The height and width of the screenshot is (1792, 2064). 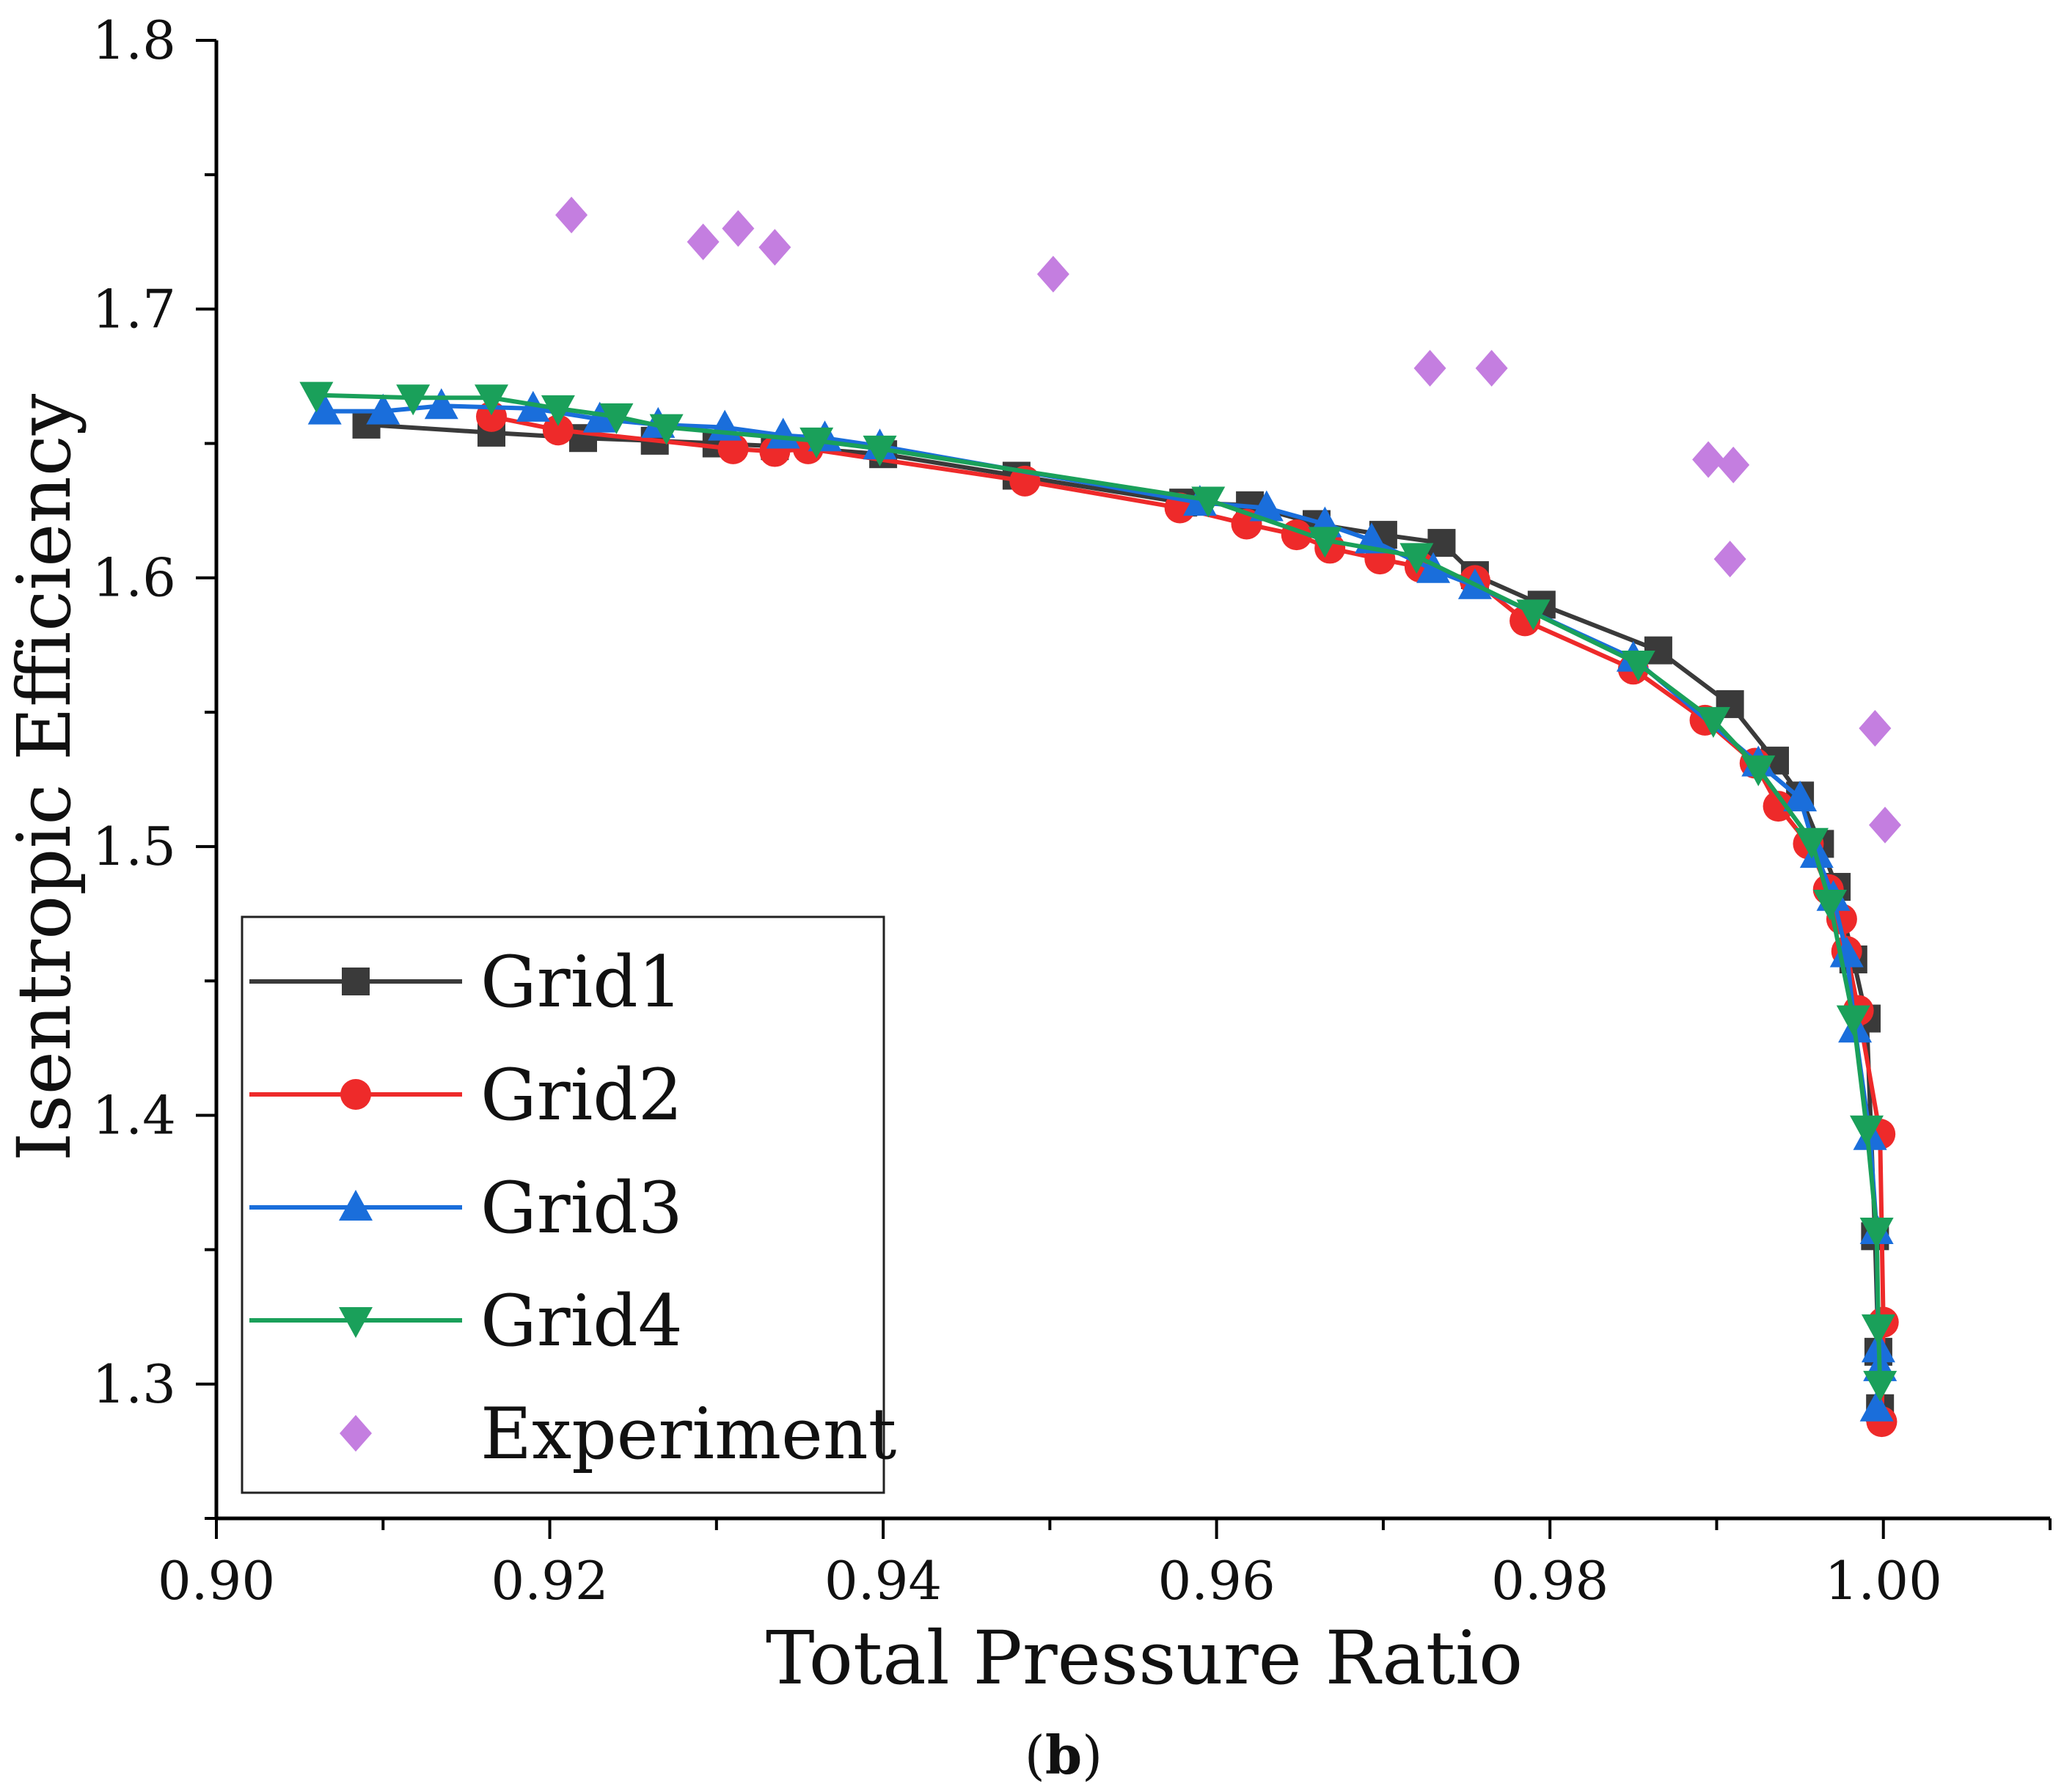 What do you see at coordinates (1105, 1565) in the screenshot?
I see `x-ticks: 0.90 0.92 0.94 0.96 0.98 1.00` at bounding box center [1105, 1565].